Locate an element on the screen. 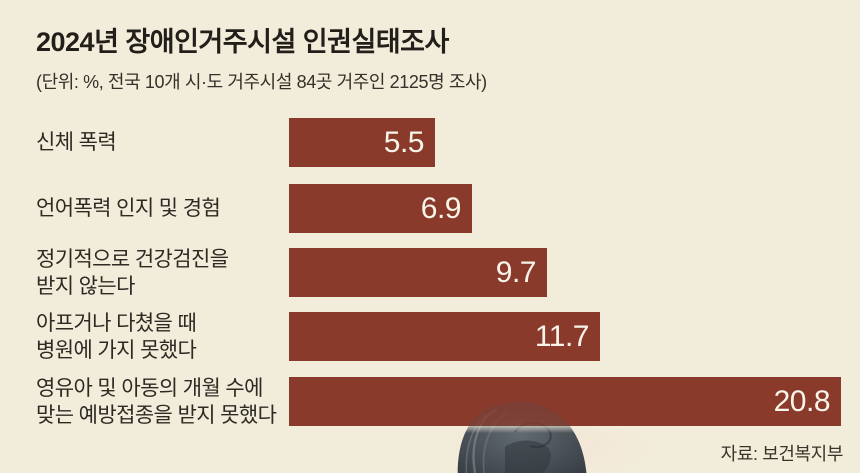 The image size is (860, 473). chart-title: 2024년 장애인거주시설 인권실태조사 is located at coordinates (242, 42).